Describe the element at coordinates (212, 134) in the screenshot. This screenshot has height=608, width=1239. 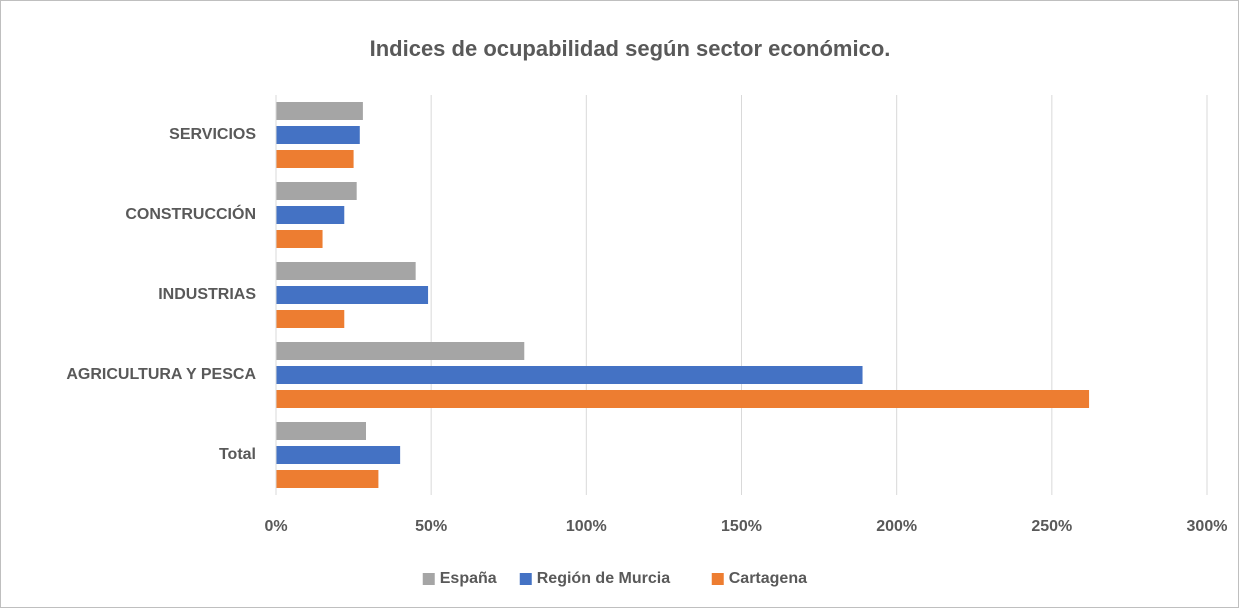
I see `y-tick-label: SERVICIOS` at that location.